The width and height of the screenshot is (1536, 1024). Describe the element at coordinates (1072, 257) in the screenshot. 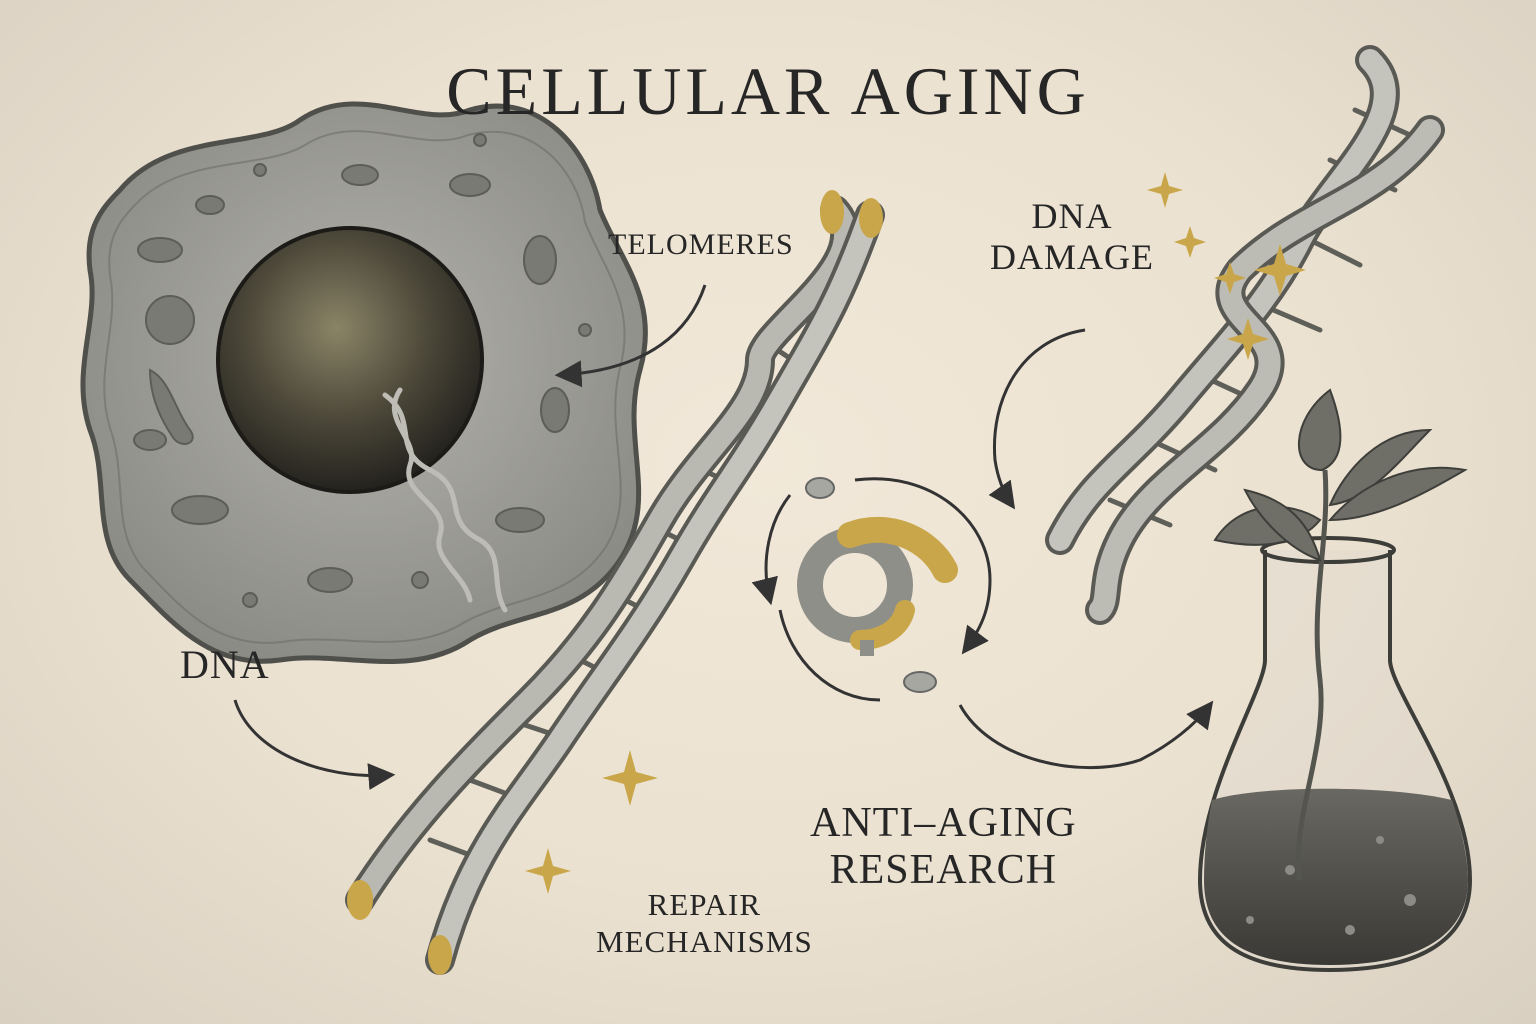

I see `label-dna-damage-line2: DAMAGE` at that location.